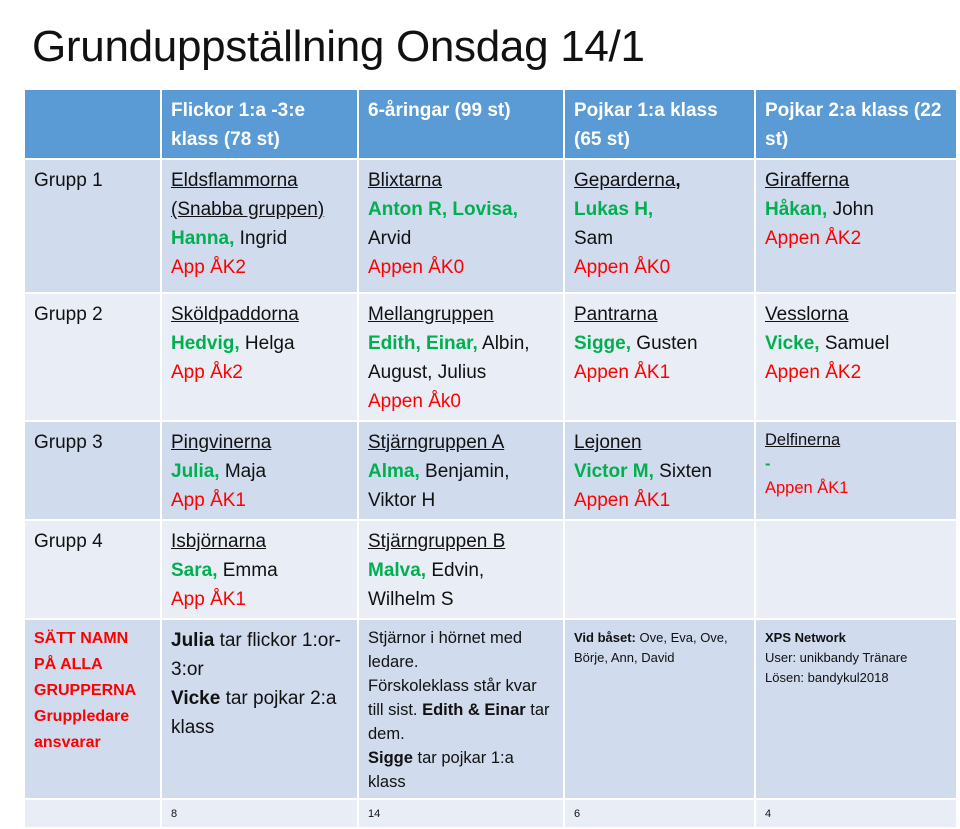  Describe the element at coordinates (387, 782) in the screenshot. I see `cell-text: klass` at that location.